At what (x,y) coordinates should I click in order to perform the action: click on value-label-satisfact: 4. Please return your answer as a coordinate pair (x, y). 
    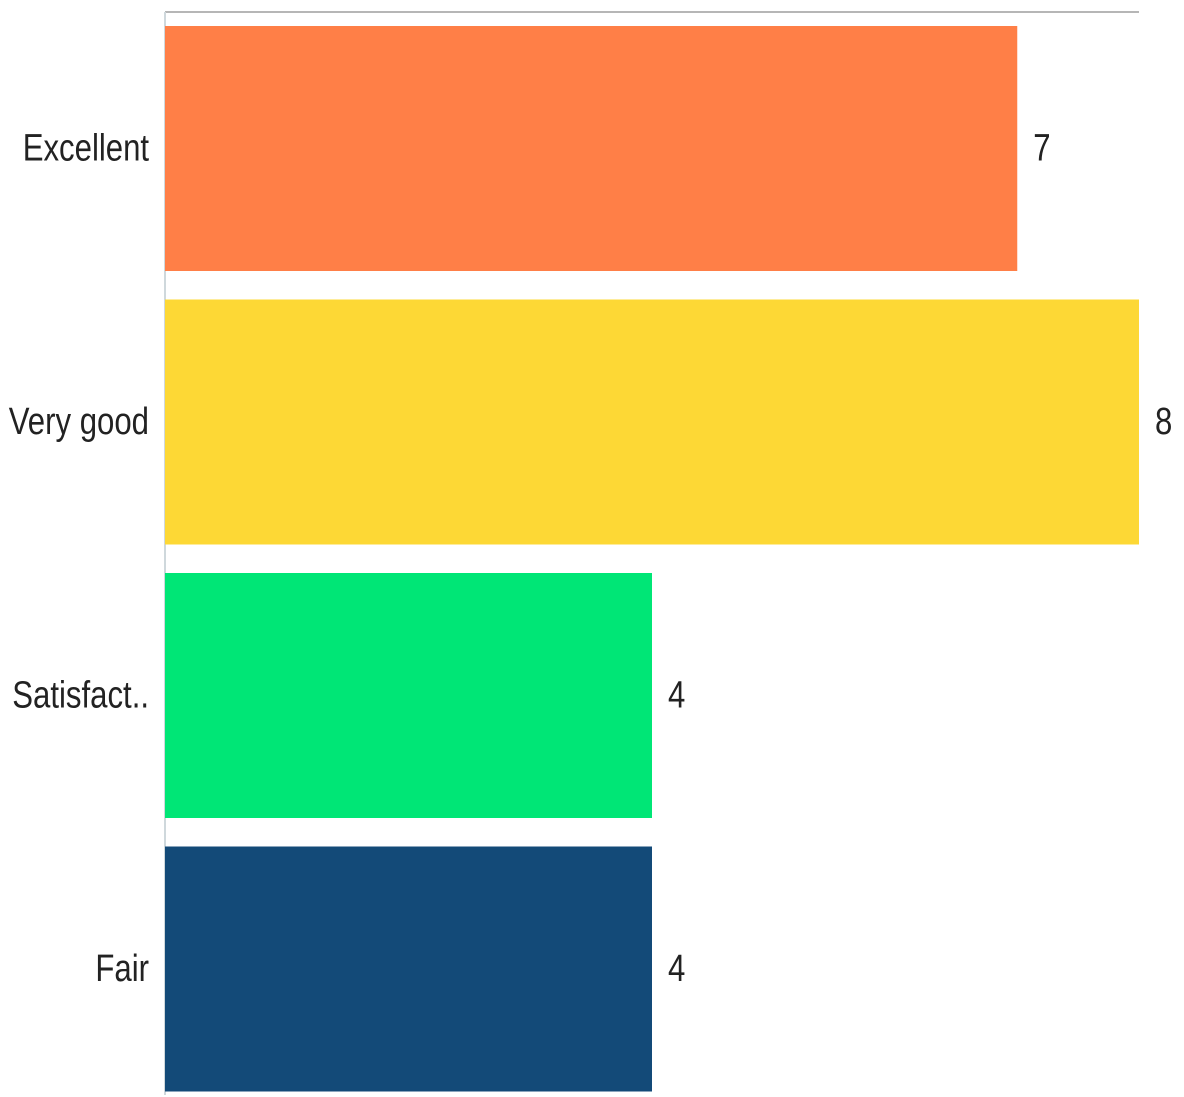
    Looking at the image, I should click on (676, 696).